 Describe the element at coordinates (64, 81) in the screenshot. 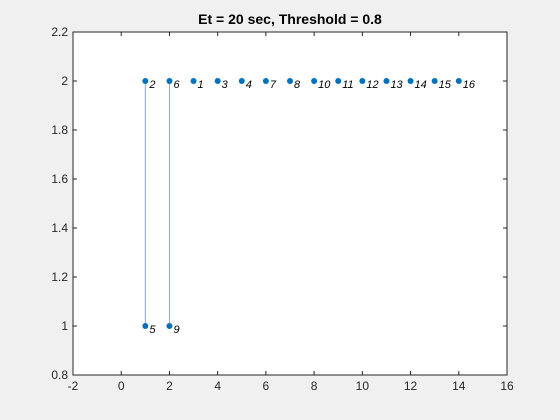

I see `y-tick-label: 2` at that location.